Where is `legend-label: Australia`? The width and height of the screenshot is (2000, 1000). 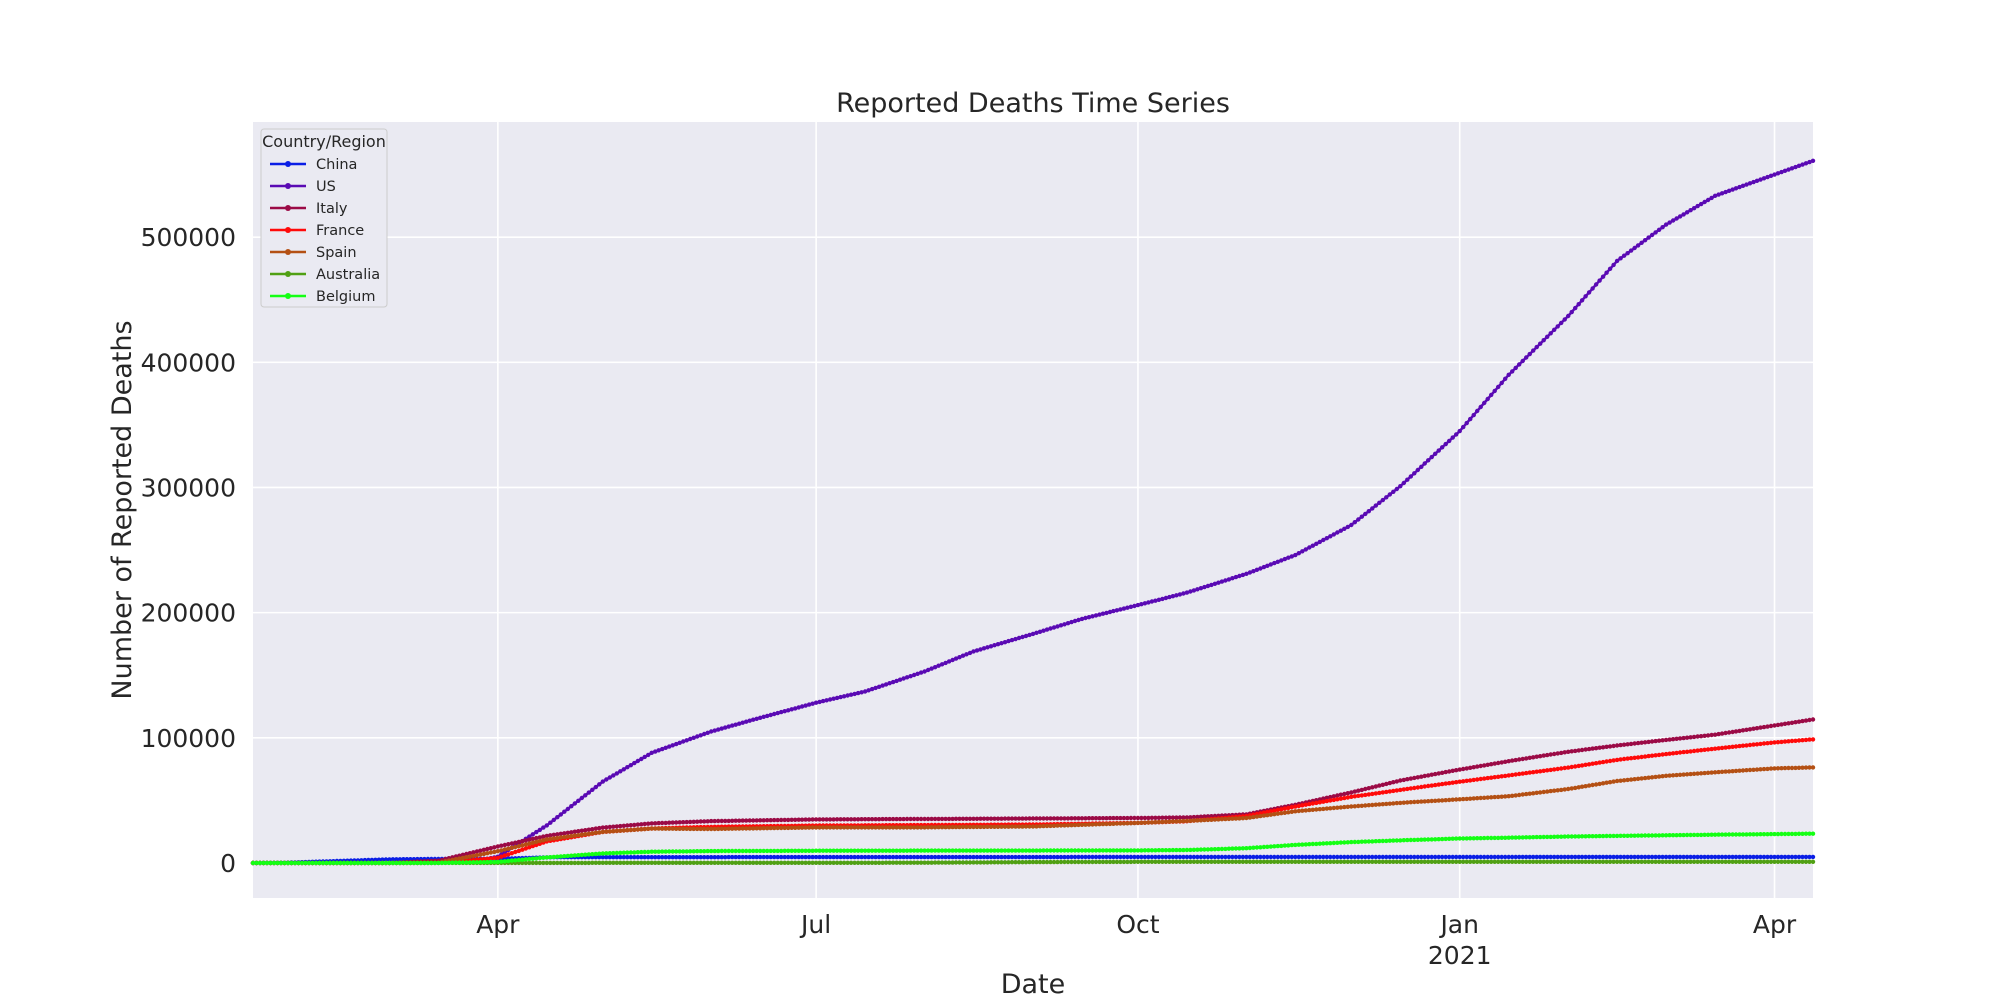 legend-label: Australia is located at coordinates (348, 275).